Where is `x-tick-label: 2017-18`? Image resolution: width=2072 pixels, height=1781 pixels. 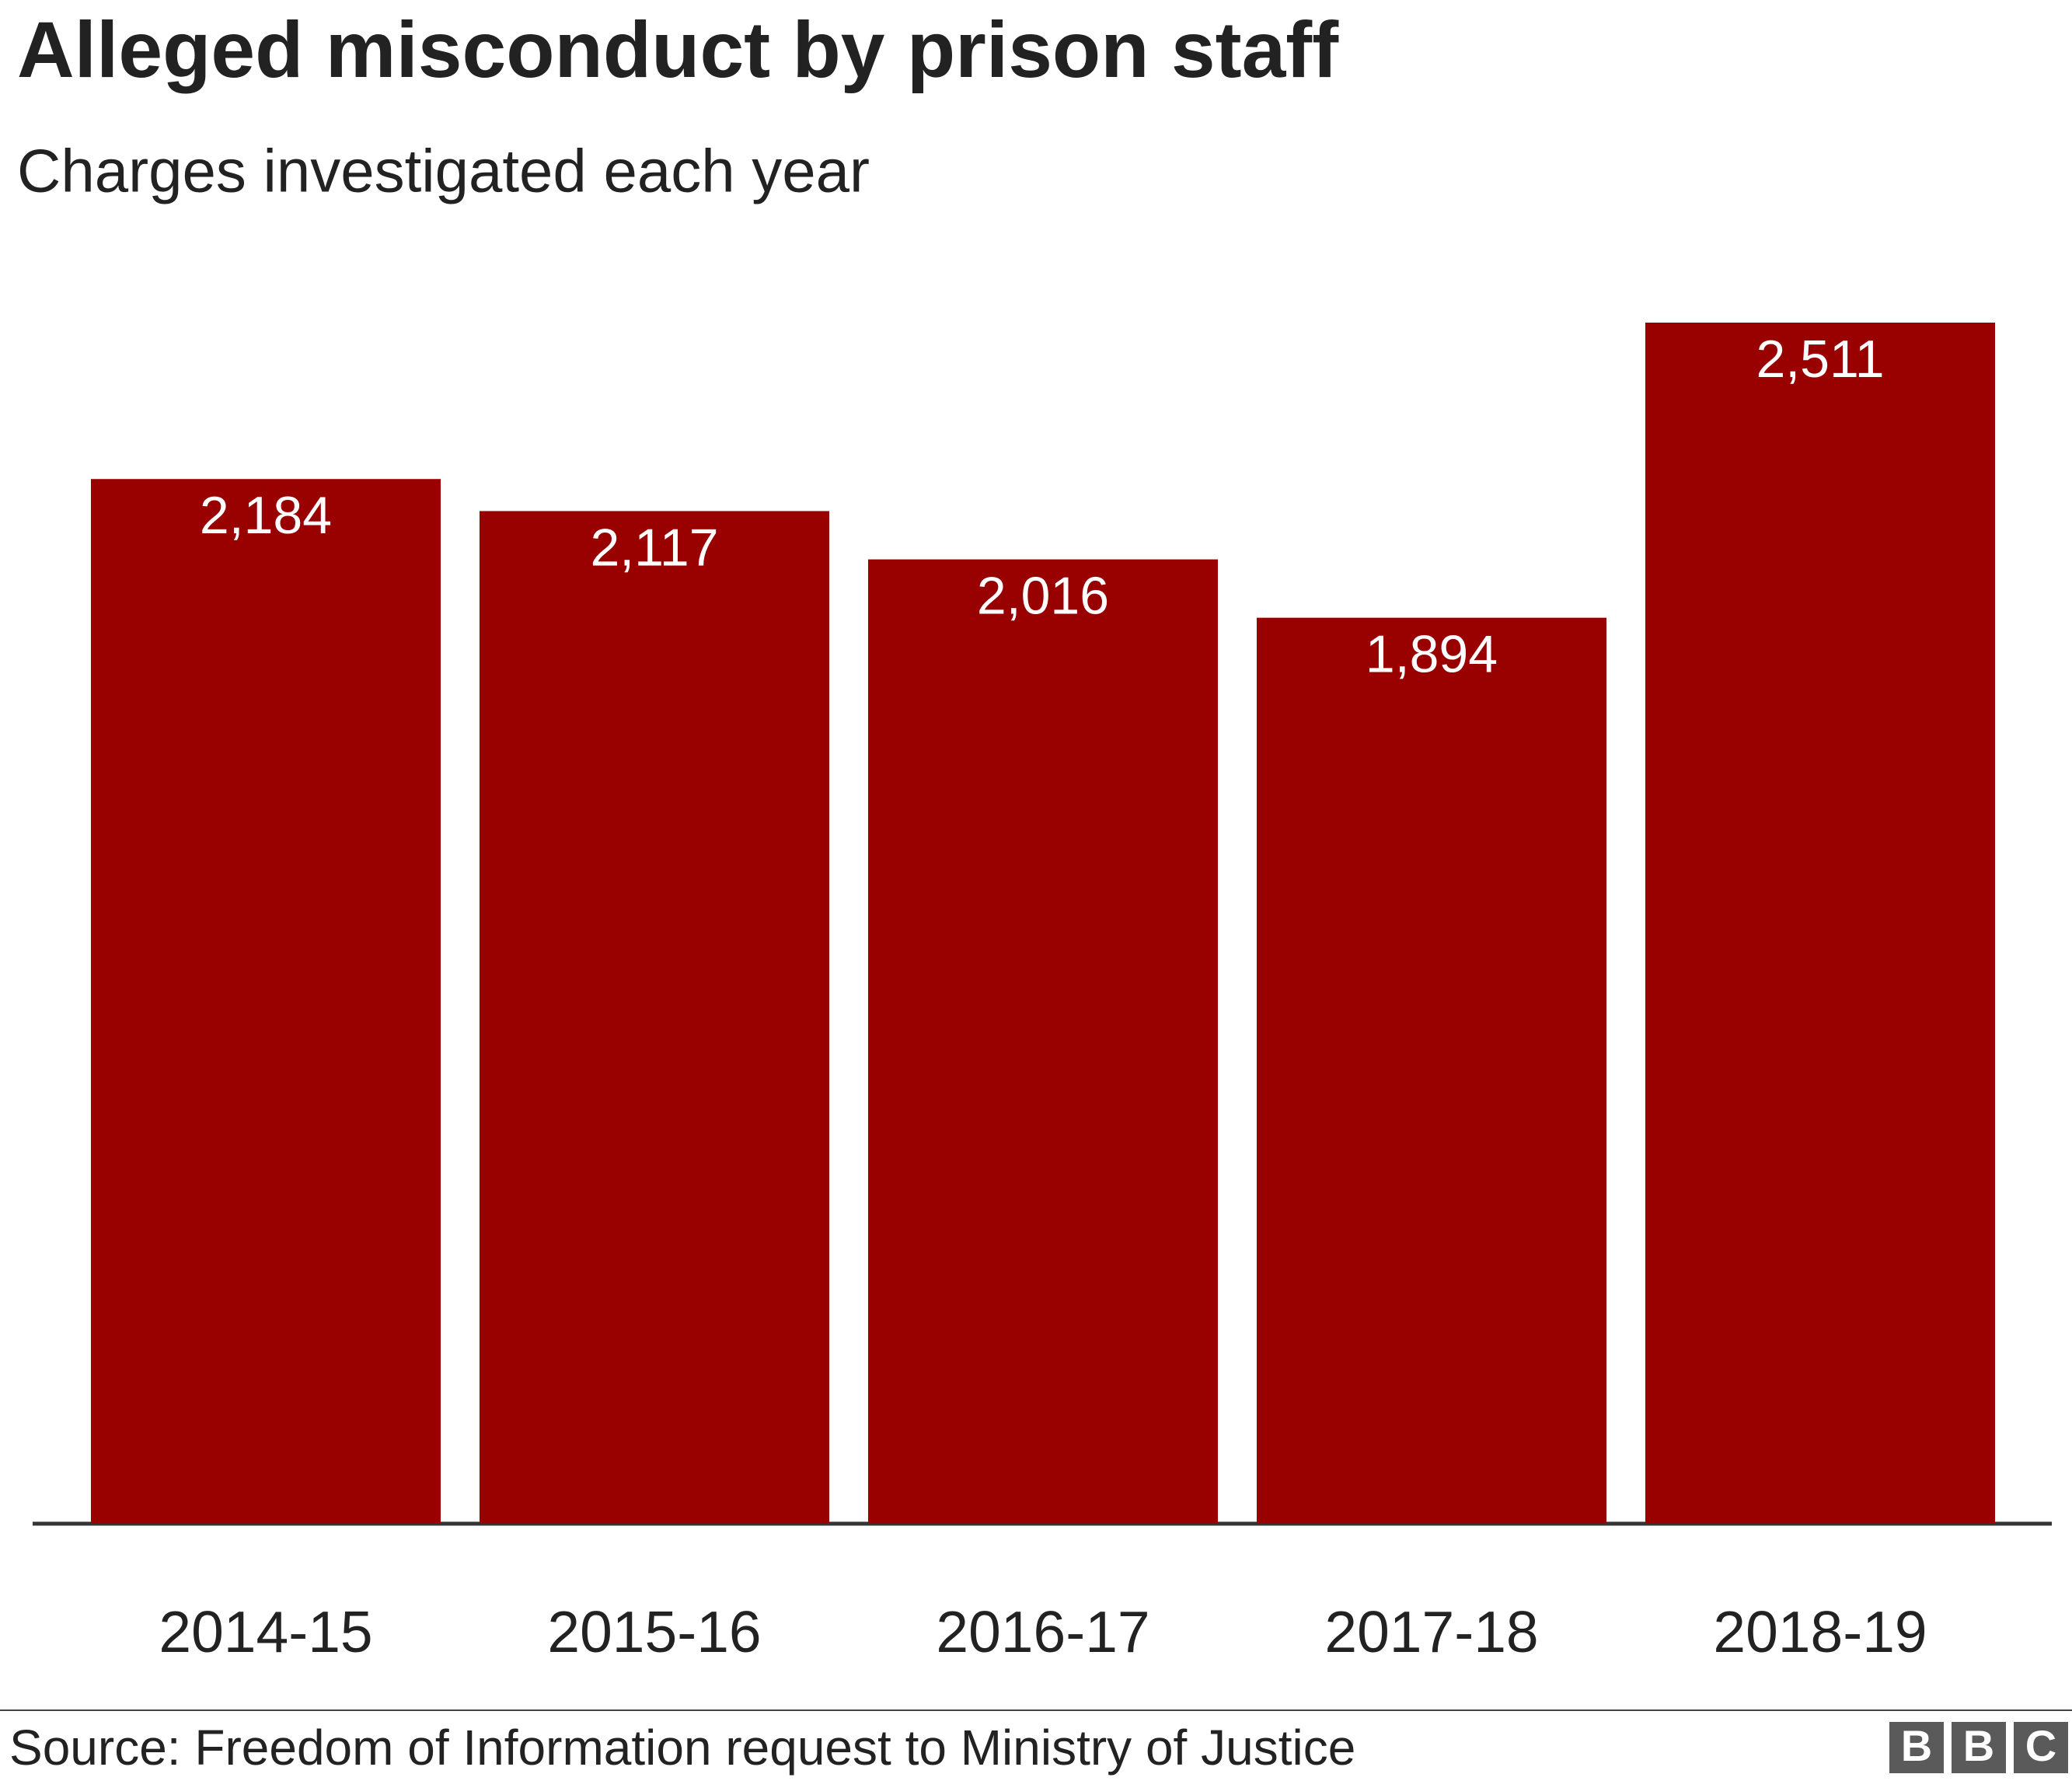
x-tick-label: 2017-18 is located at coordinates (1431, 1631).